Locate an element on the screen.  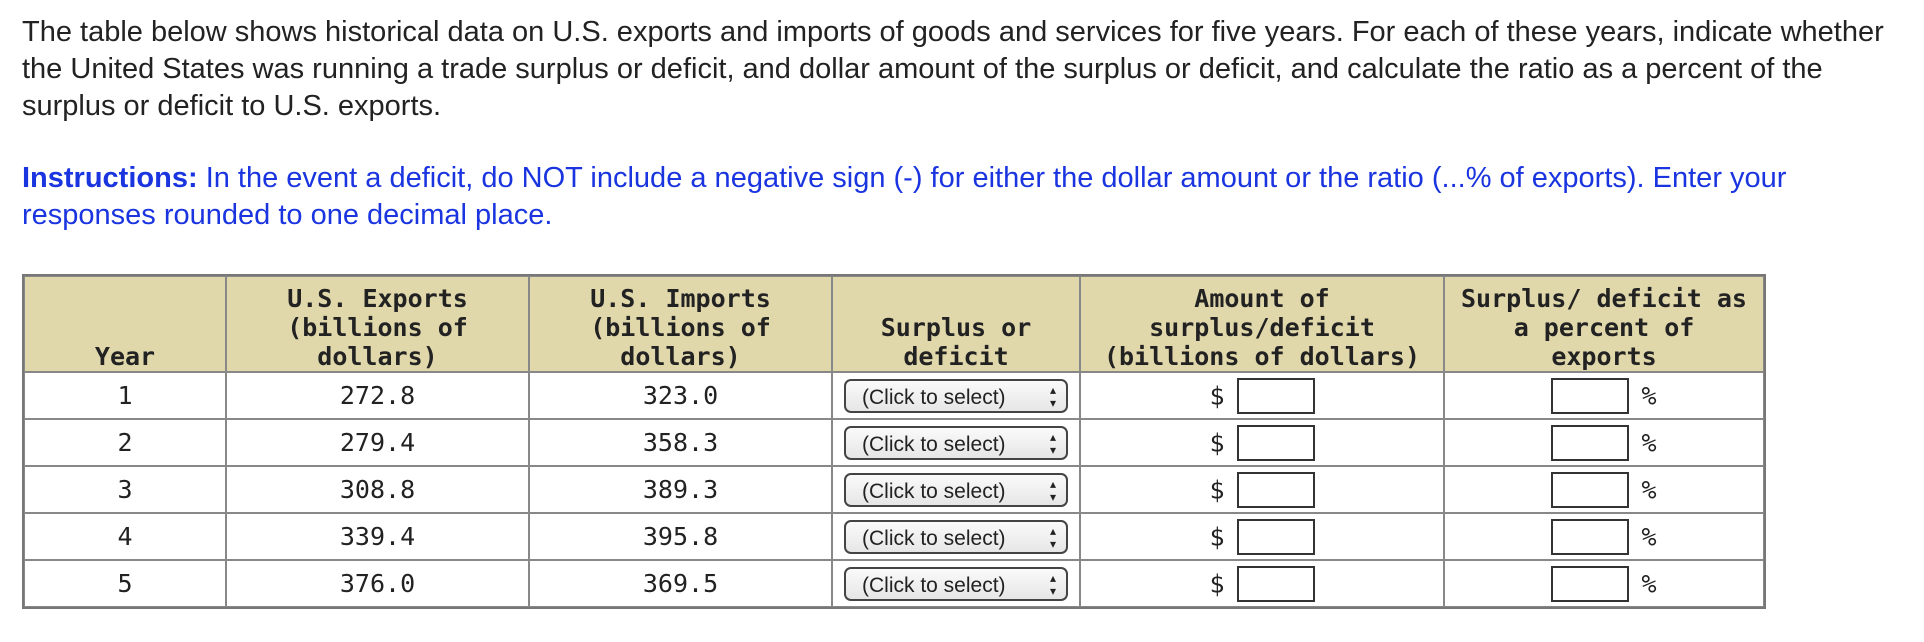
table-cell: 4 is located at coordinates (125, 536).